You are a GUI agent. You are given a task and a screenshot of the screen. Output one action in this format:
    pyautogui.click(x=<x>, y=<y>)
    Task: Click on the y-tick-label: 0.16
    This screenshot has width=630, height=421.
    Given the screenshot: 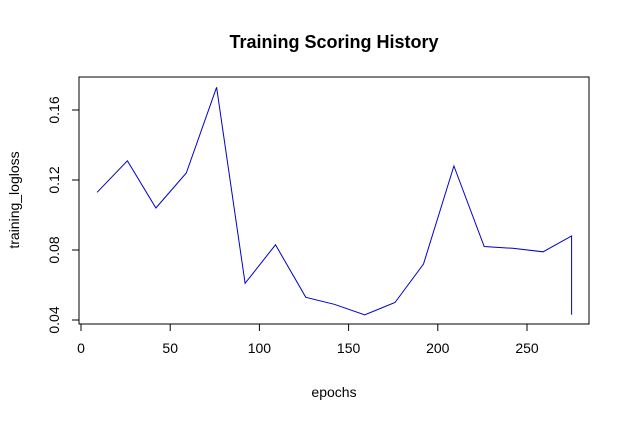 What is the action you would take?
    pyautogui.click(x=54, y=109)
    